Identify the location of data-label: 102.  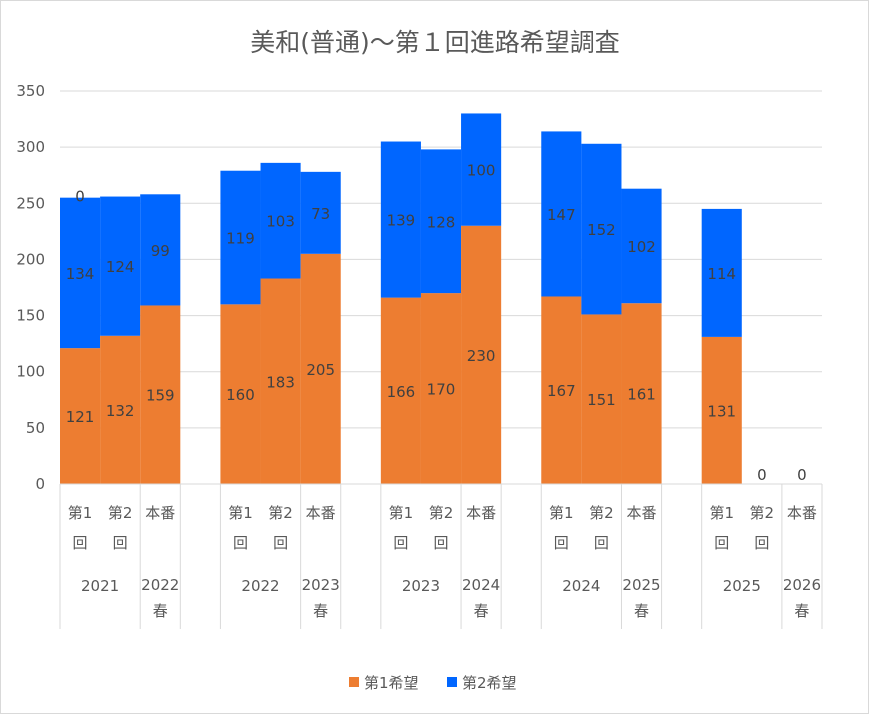
(641, 247).